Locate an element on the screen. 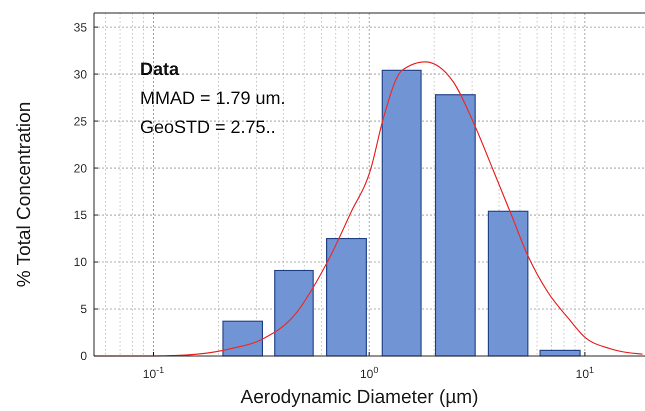 Image resolution: width=645 pixels, height=411 pixels. x-tick-label: 10$^{1}$ is located at coordinates (585, 373).